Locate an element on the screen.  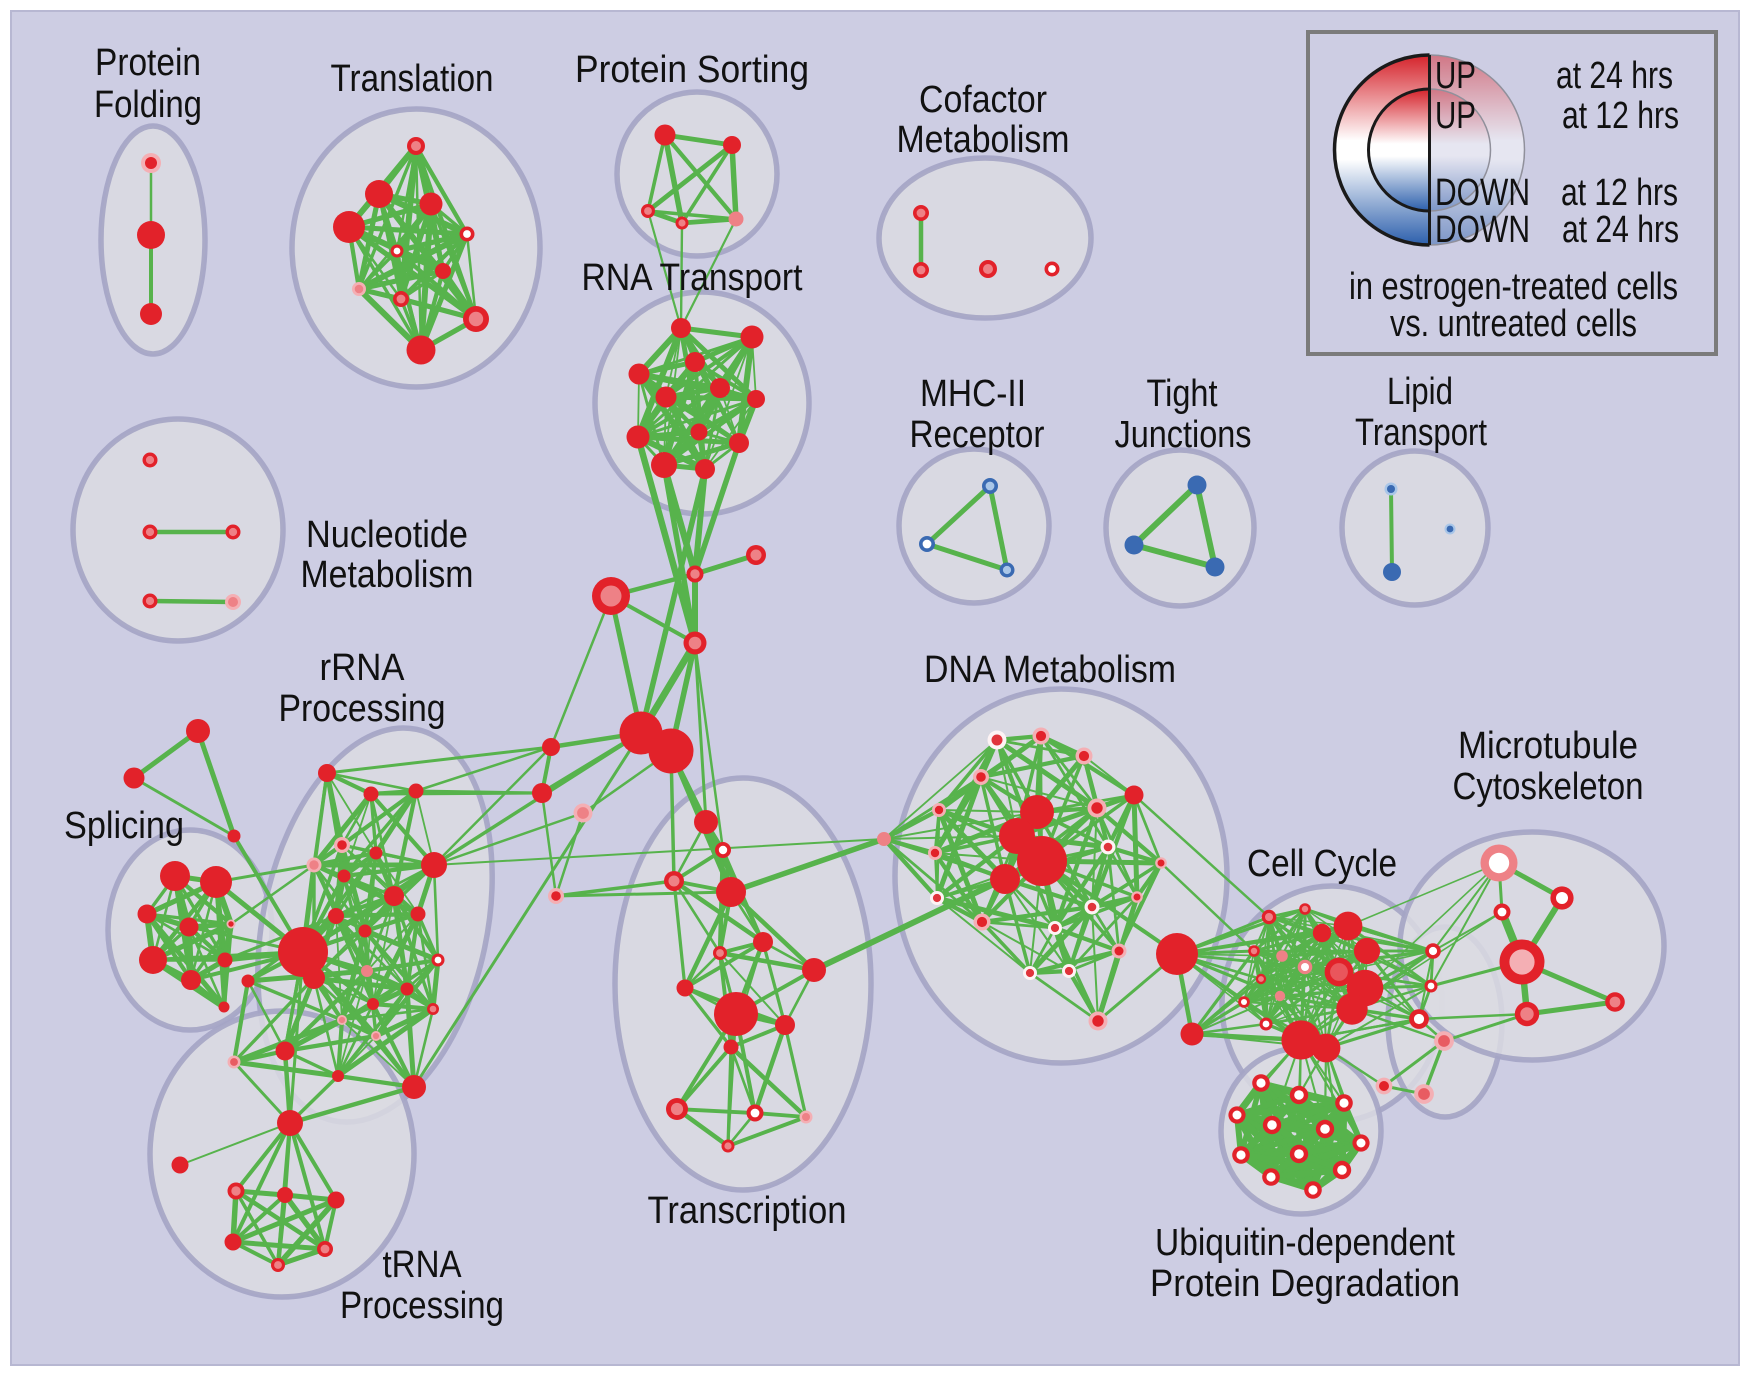
svg-text: Protein Sorting is located at coordinates (692, 70).